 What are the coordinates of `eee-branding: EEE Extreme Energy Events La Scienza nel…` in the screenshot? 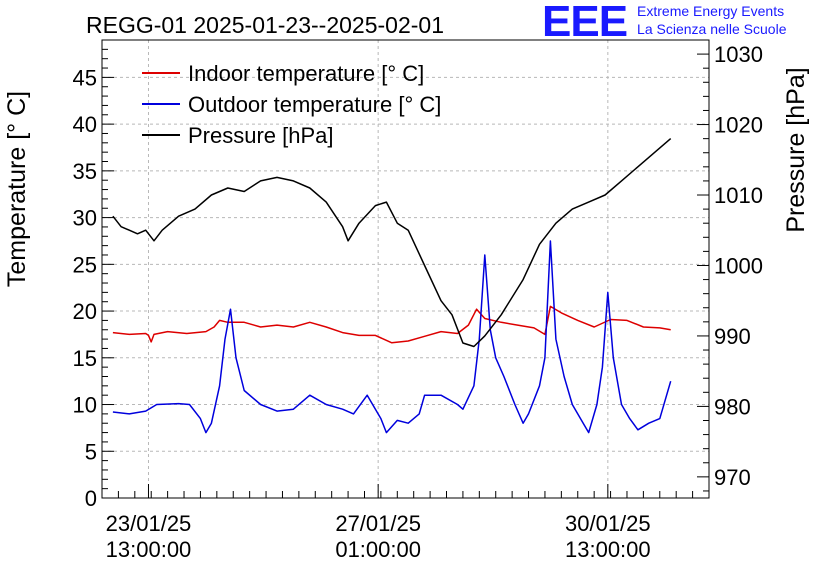 It's located at (664, 23).